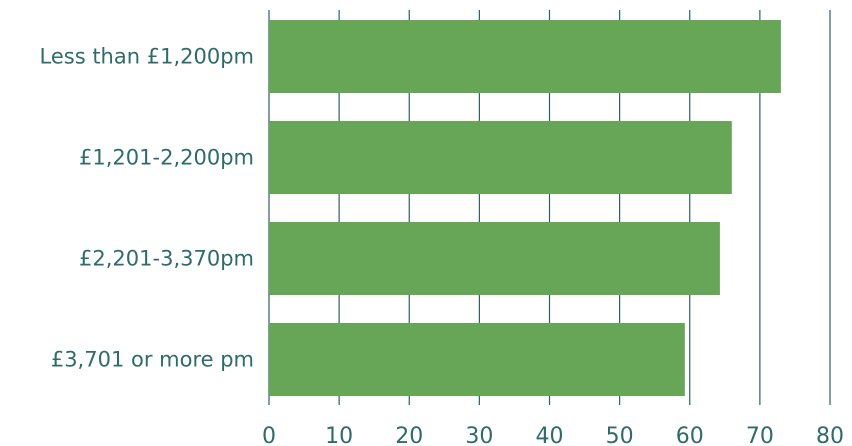  What do you see at coordinates (339, 435) in the screenshot?
I see `x-tick-label: 10` at bounding box center [339, 435].